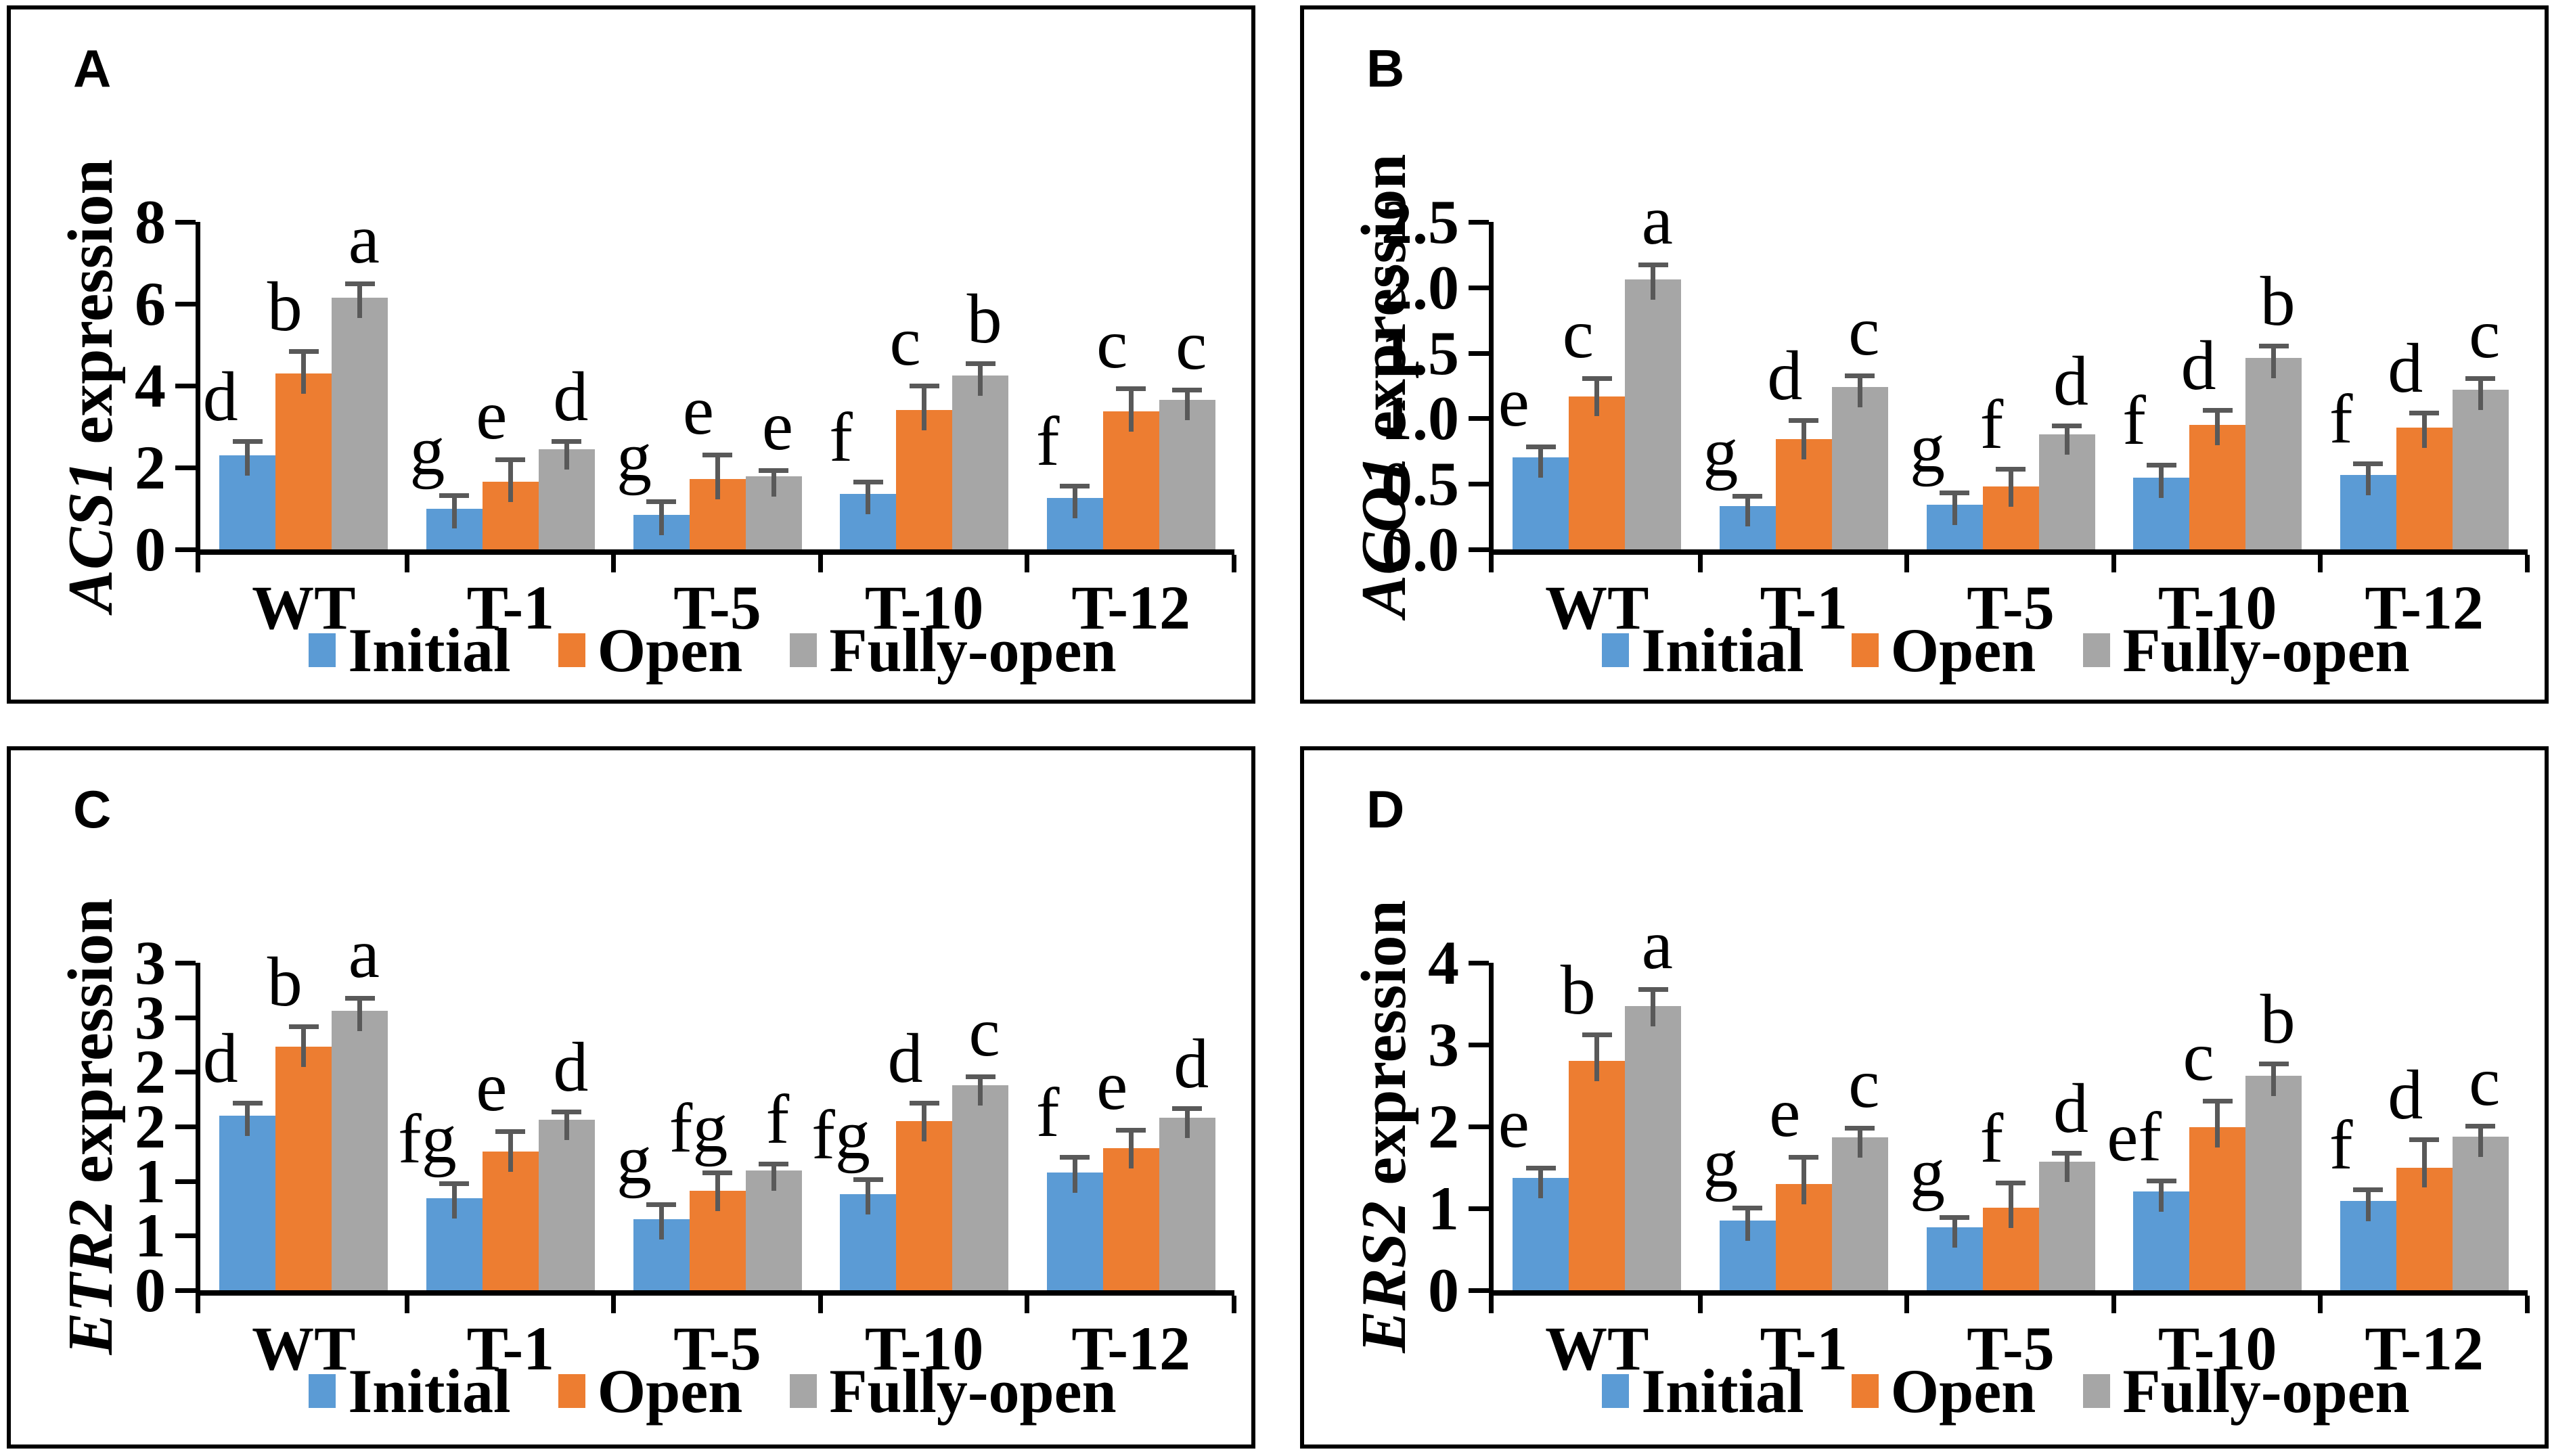  I want to click on legend-label: Open, so click(670, 650).